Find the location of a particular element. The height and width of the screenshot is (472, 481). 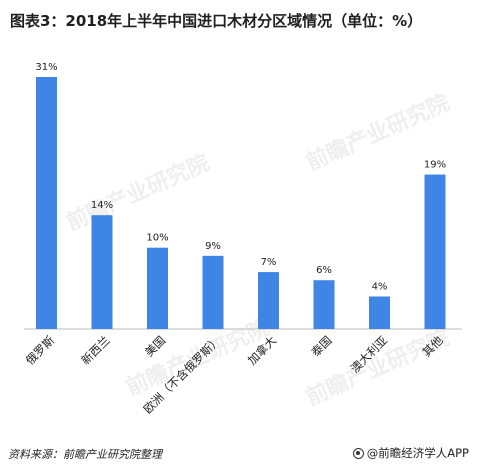

source-note: 资料来源：前瞻产业研究院整理 is located at coordinates (85, 454).